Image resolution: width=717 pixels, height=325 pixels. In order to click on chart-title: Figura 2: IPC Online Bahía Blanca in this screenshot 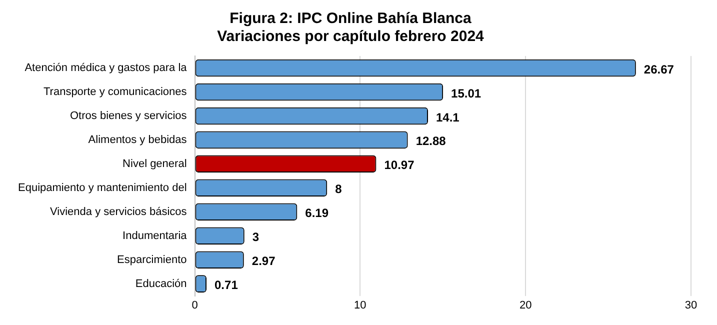, I will do `click(351, 19)`.